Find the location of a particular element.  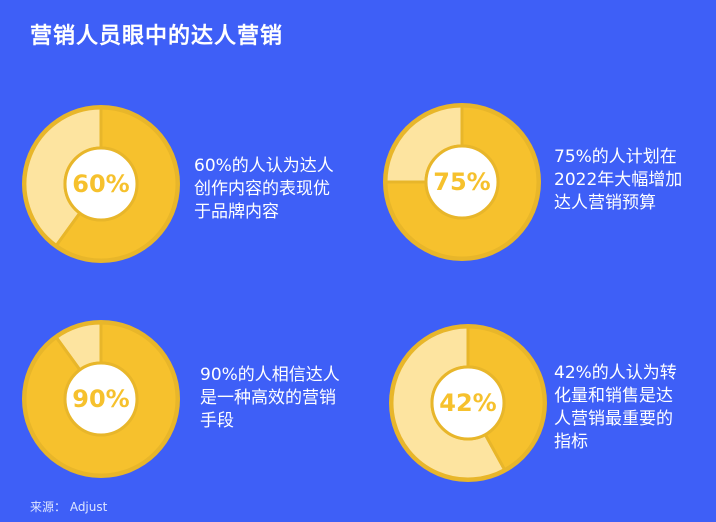

donut-chart-3: 90% is located at coordinates (101, 399).